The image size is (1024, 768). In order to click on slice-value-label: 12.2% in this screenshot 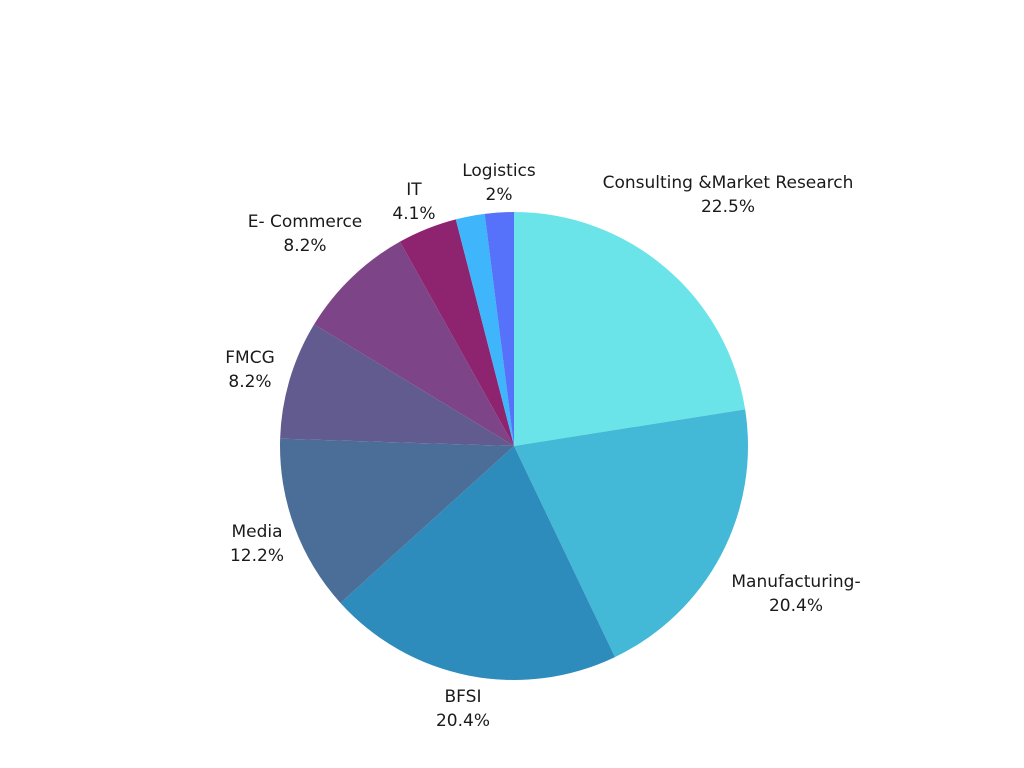, I will do `click(257, 556)`.